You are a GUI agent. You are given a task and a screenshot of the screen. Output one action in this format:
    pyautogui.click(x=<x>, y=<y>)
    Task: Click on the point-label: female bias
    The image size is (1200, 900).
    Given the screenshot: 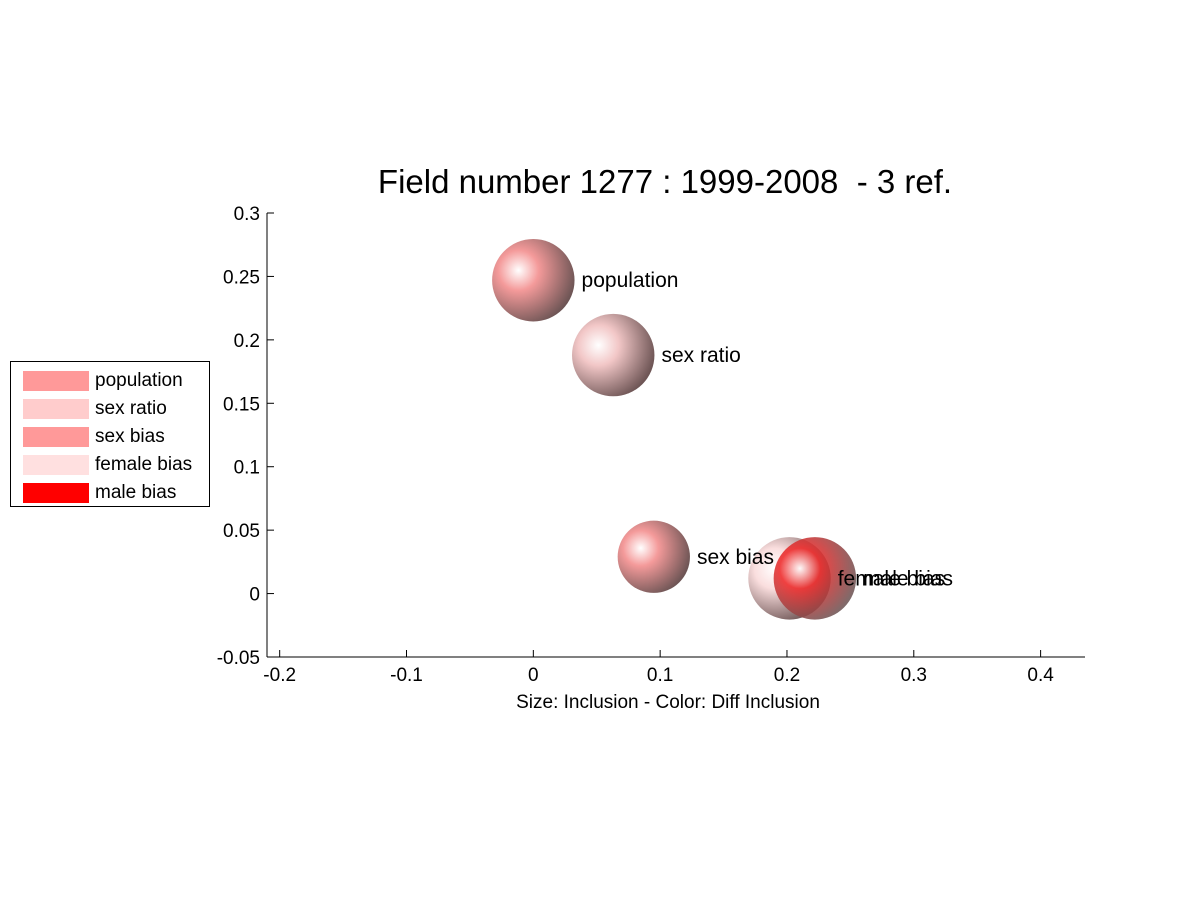 What is the action you would take?
    pyautogui.click(x=891, y=578)
    